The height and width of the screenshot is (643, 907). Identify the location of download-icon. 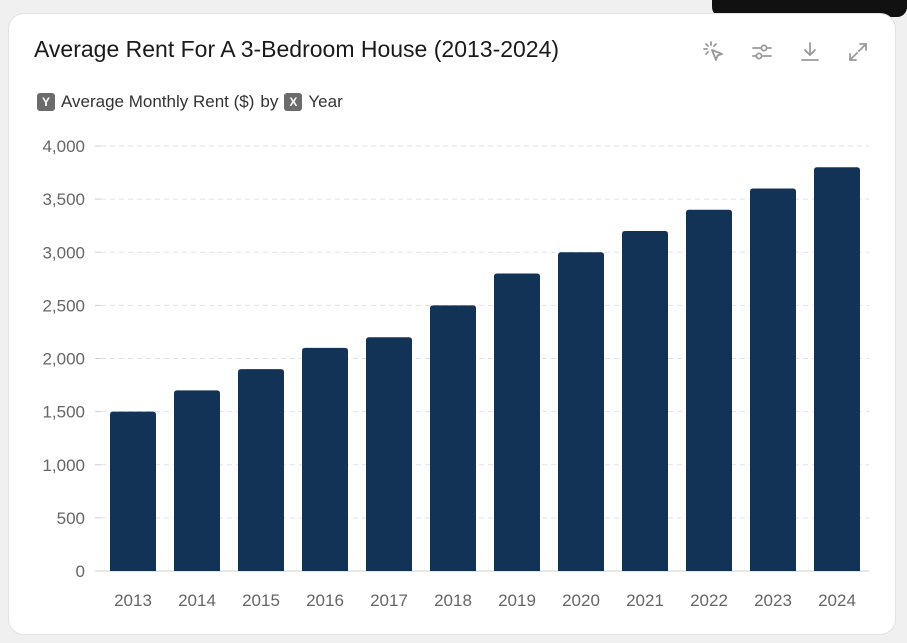
(810, 52).